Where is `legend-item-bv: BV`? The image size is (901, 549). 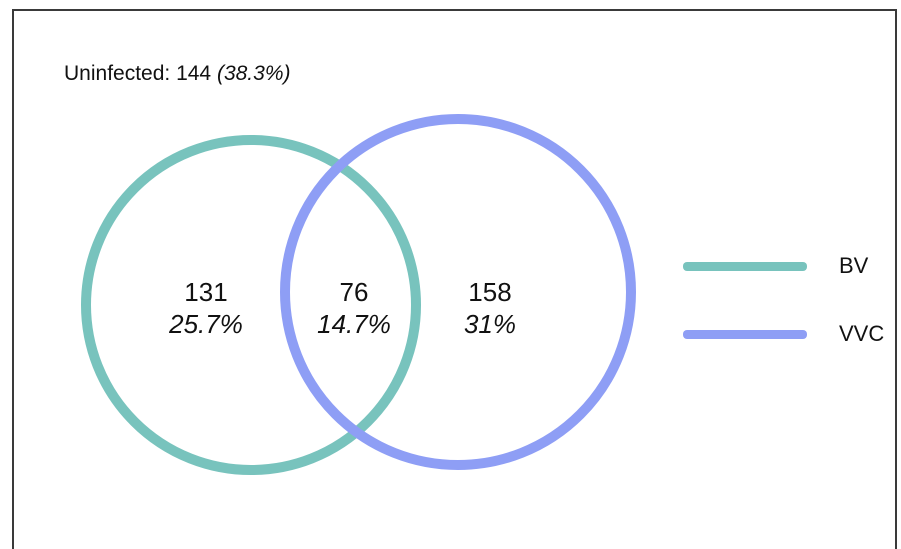
legend-item-bv: BV is located at coordinates (775, 266).